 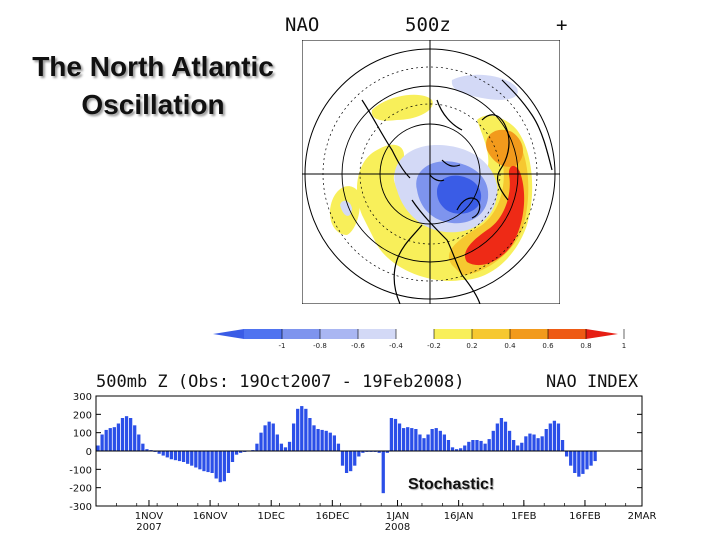 I want to click on colorbar-tick-label: -0.4, so click(x=396, y=345).